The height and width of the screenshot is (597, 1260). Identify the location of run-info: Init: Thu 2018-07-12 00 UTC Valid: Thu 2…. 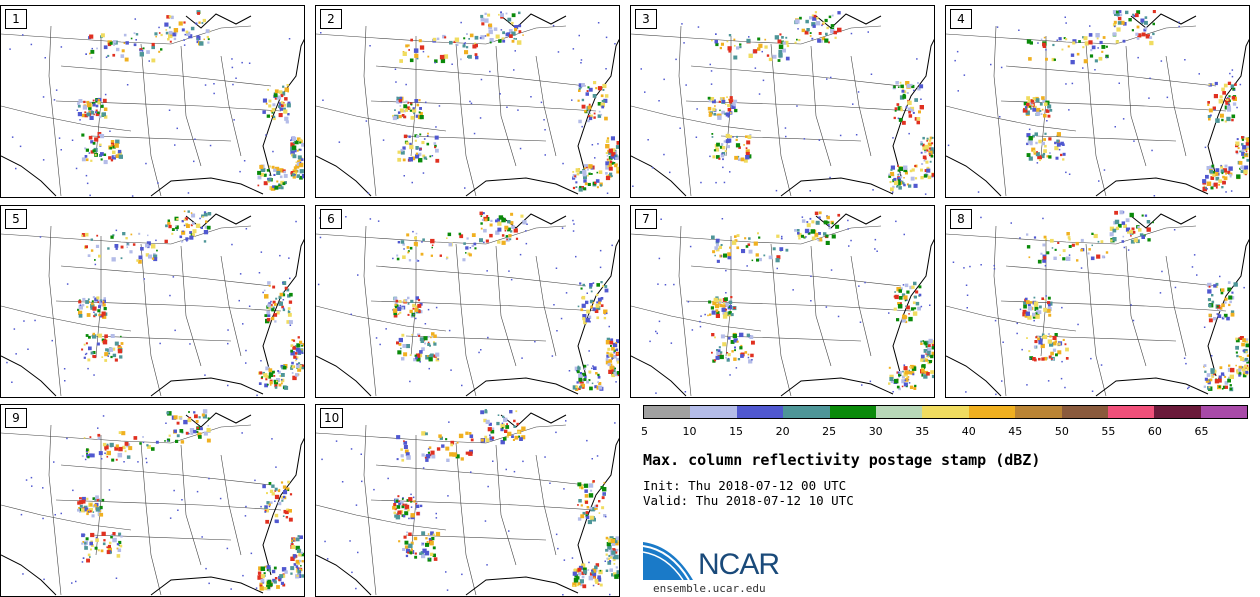
(748, 493).